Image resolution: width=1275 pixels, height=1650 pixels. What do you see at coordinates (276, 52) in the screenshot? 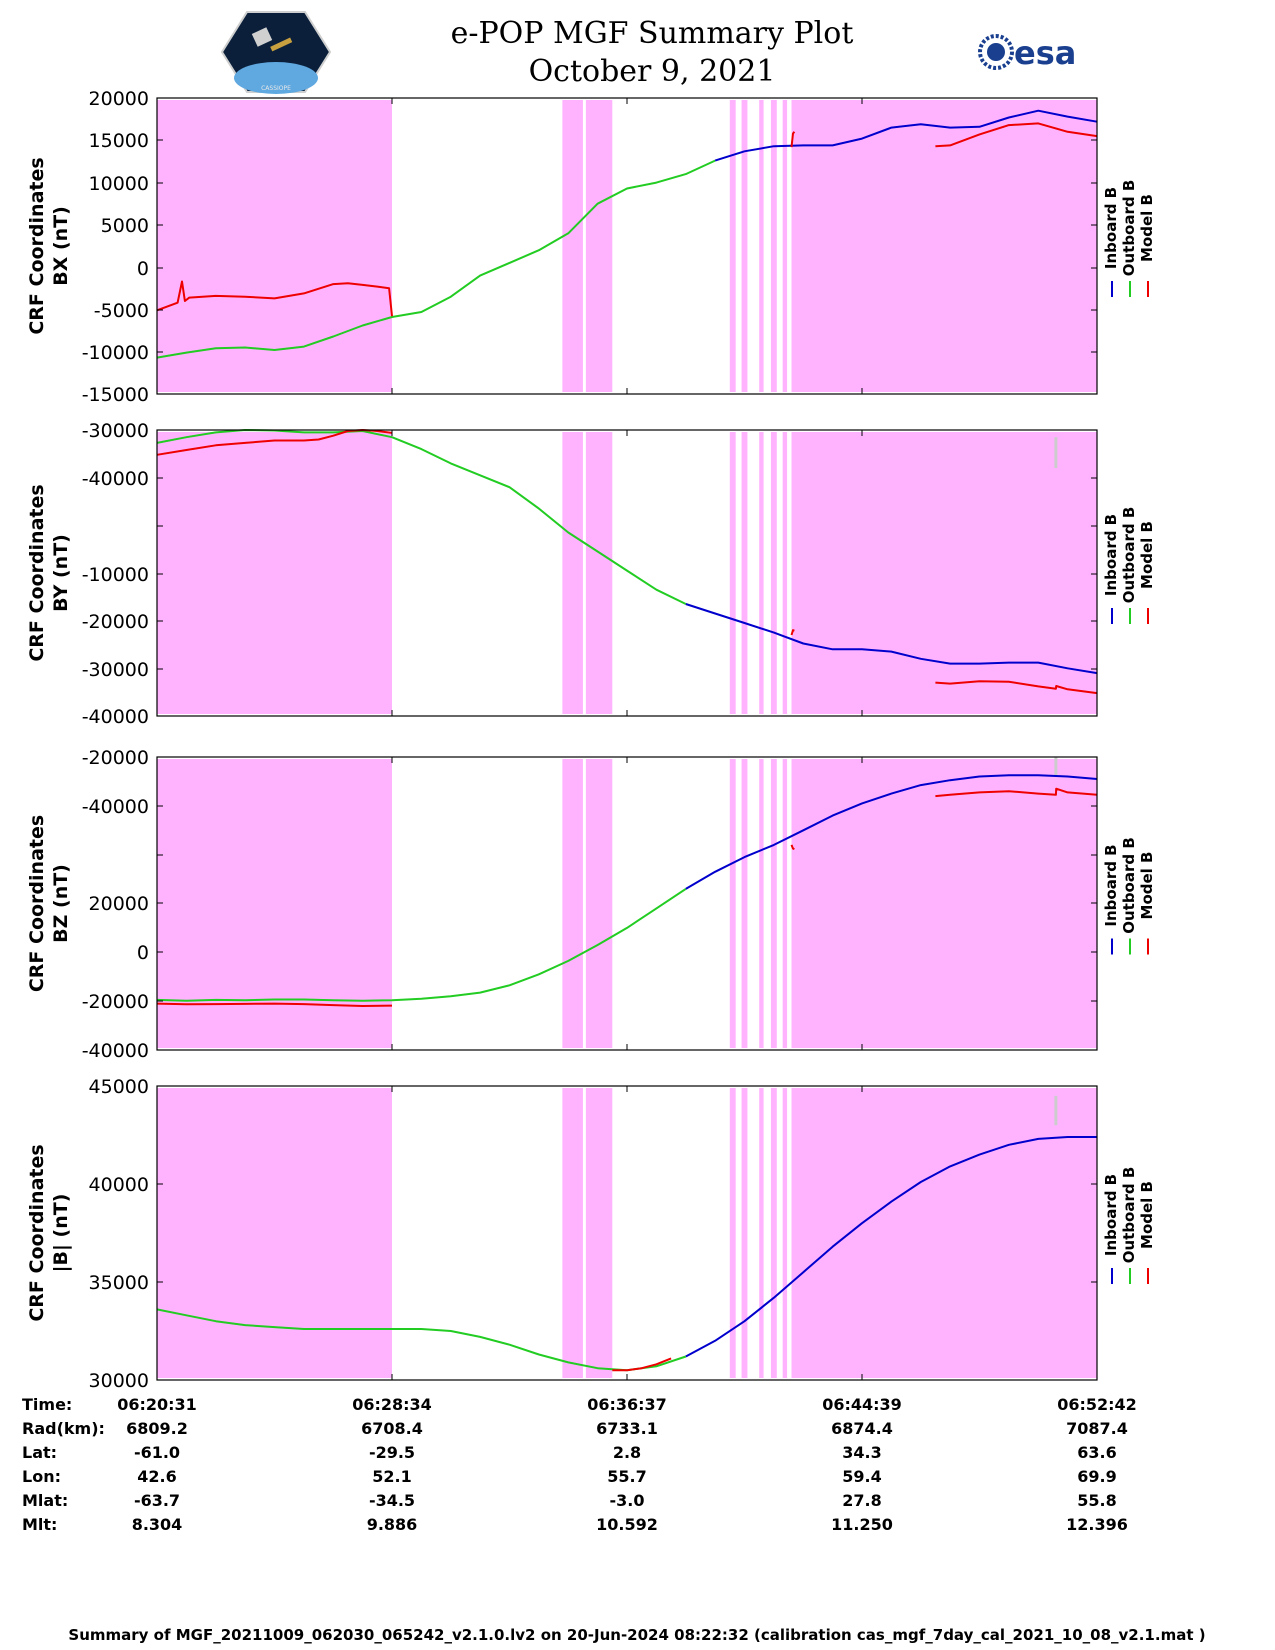
I see `cassiope-logo: CASSIOPE` at bounding box center [276, 52].